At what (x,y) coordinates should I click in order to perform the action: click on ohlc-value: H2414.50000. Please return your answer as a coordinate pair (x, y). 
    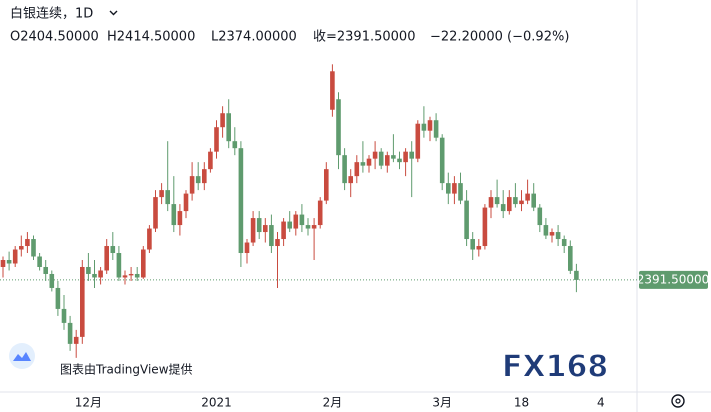
    Looking at the image, I should click on (151, 37).